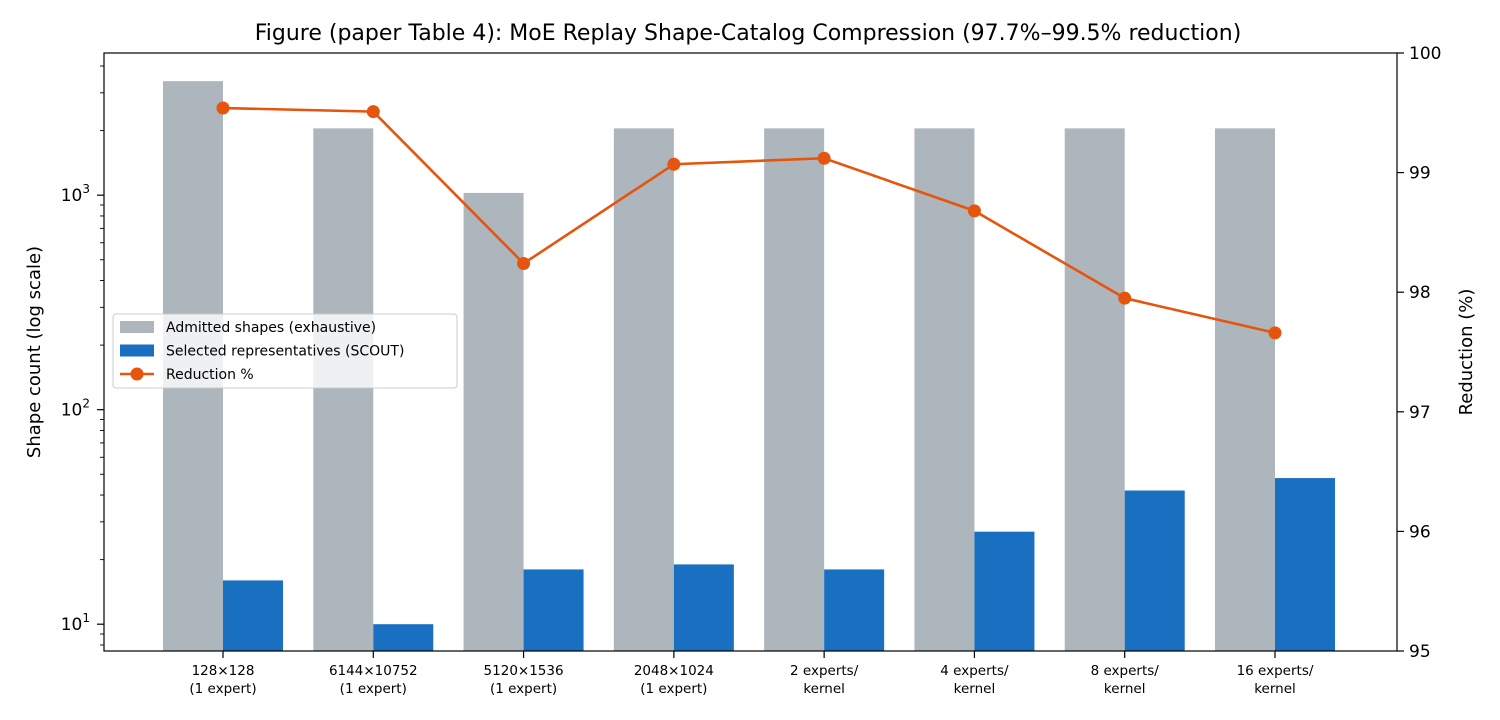 This screenshot has width=1500, height=720. I want to click on legend-label-1: Selected representatives (SCOUT), so click(285, 352).